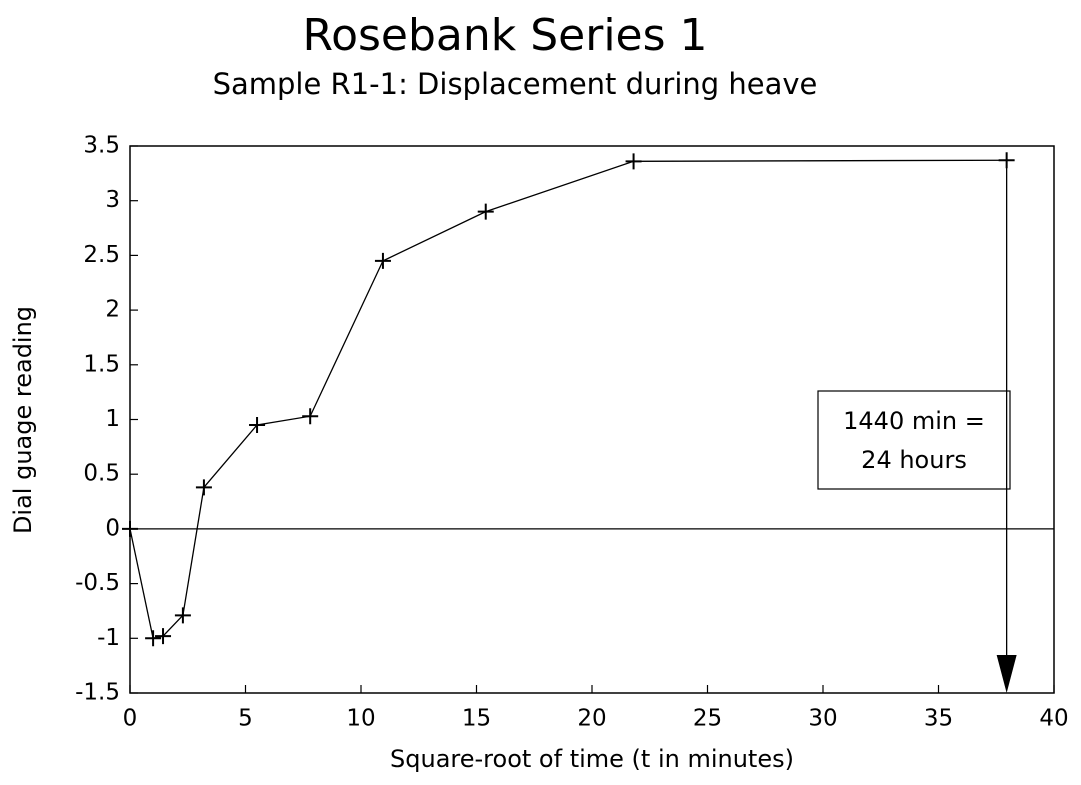  I want to click on x-tick-label: 20, so click(591, 719).